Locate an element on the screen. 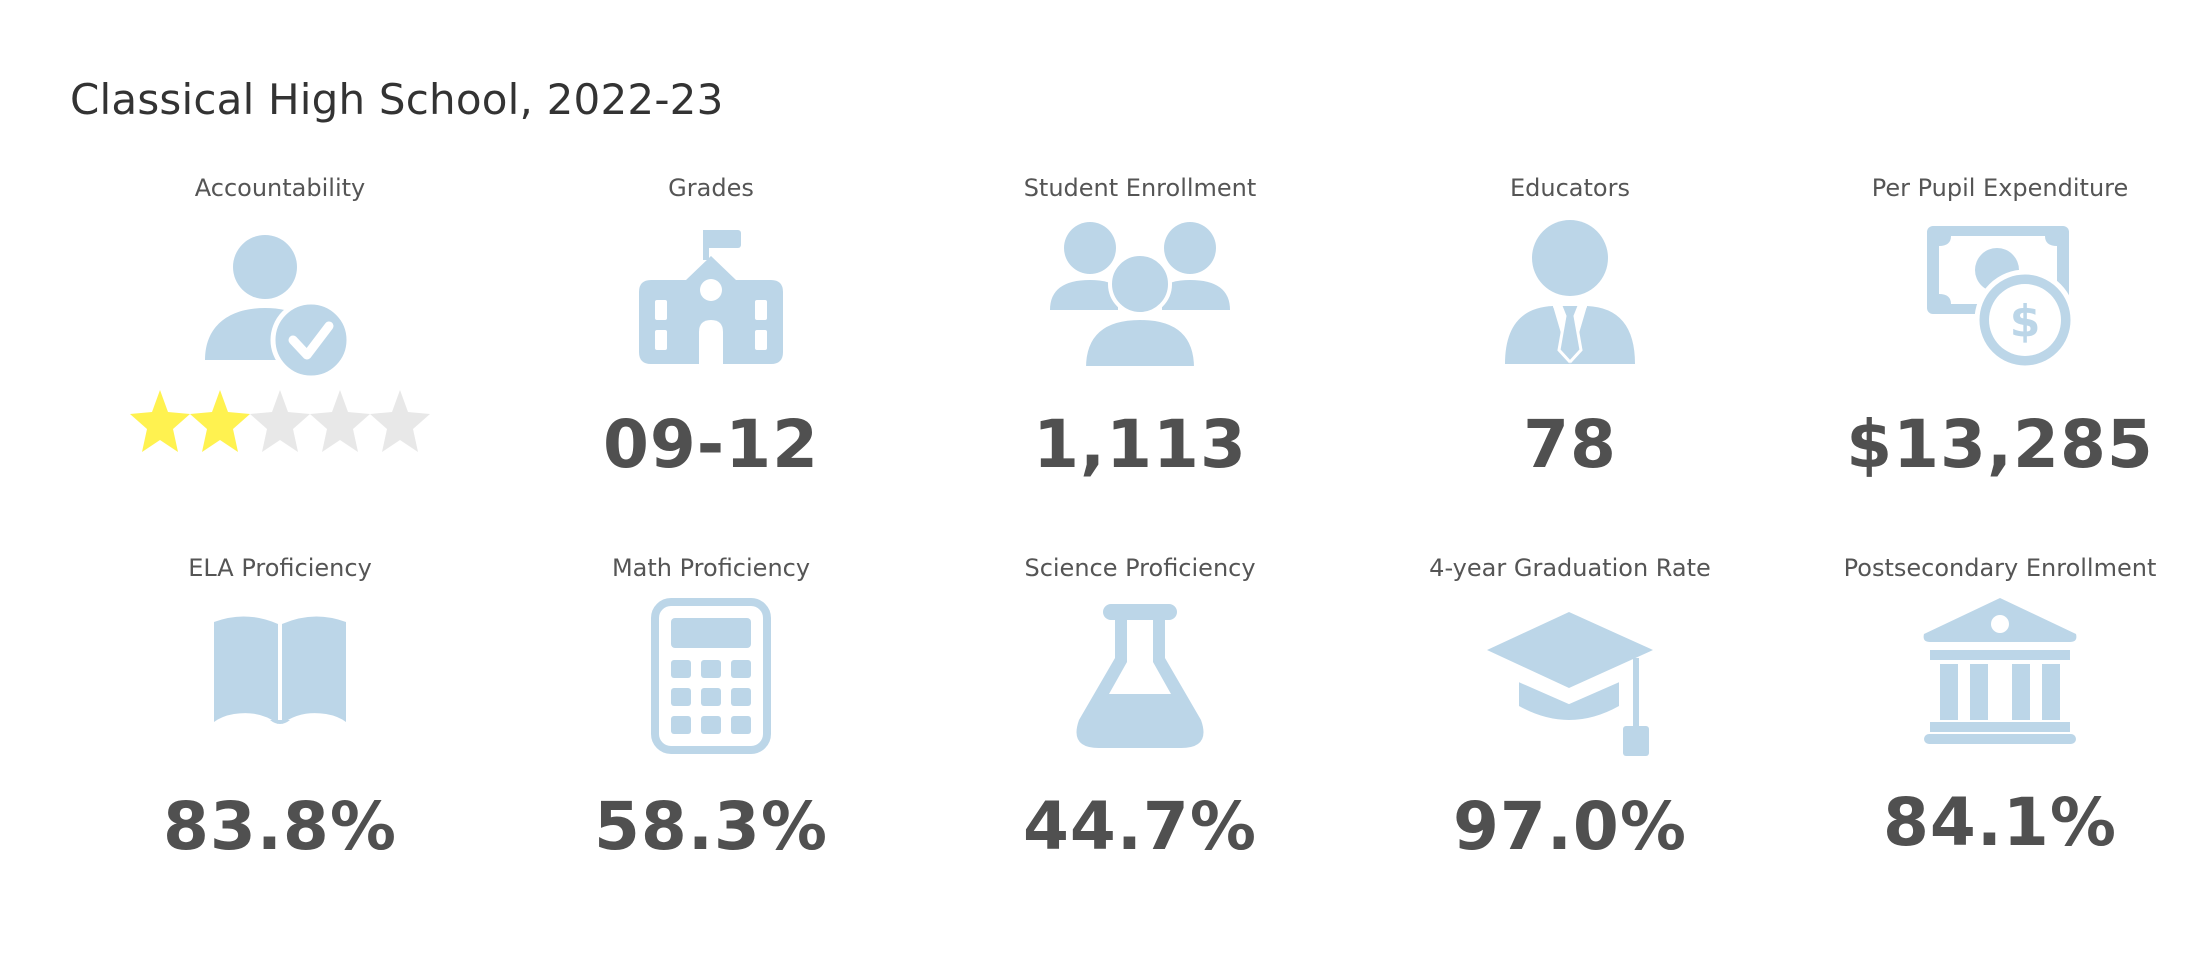 This screenshot has height=960, width=2196. graduation-cap-icon is located at coordinates (1570, 686).